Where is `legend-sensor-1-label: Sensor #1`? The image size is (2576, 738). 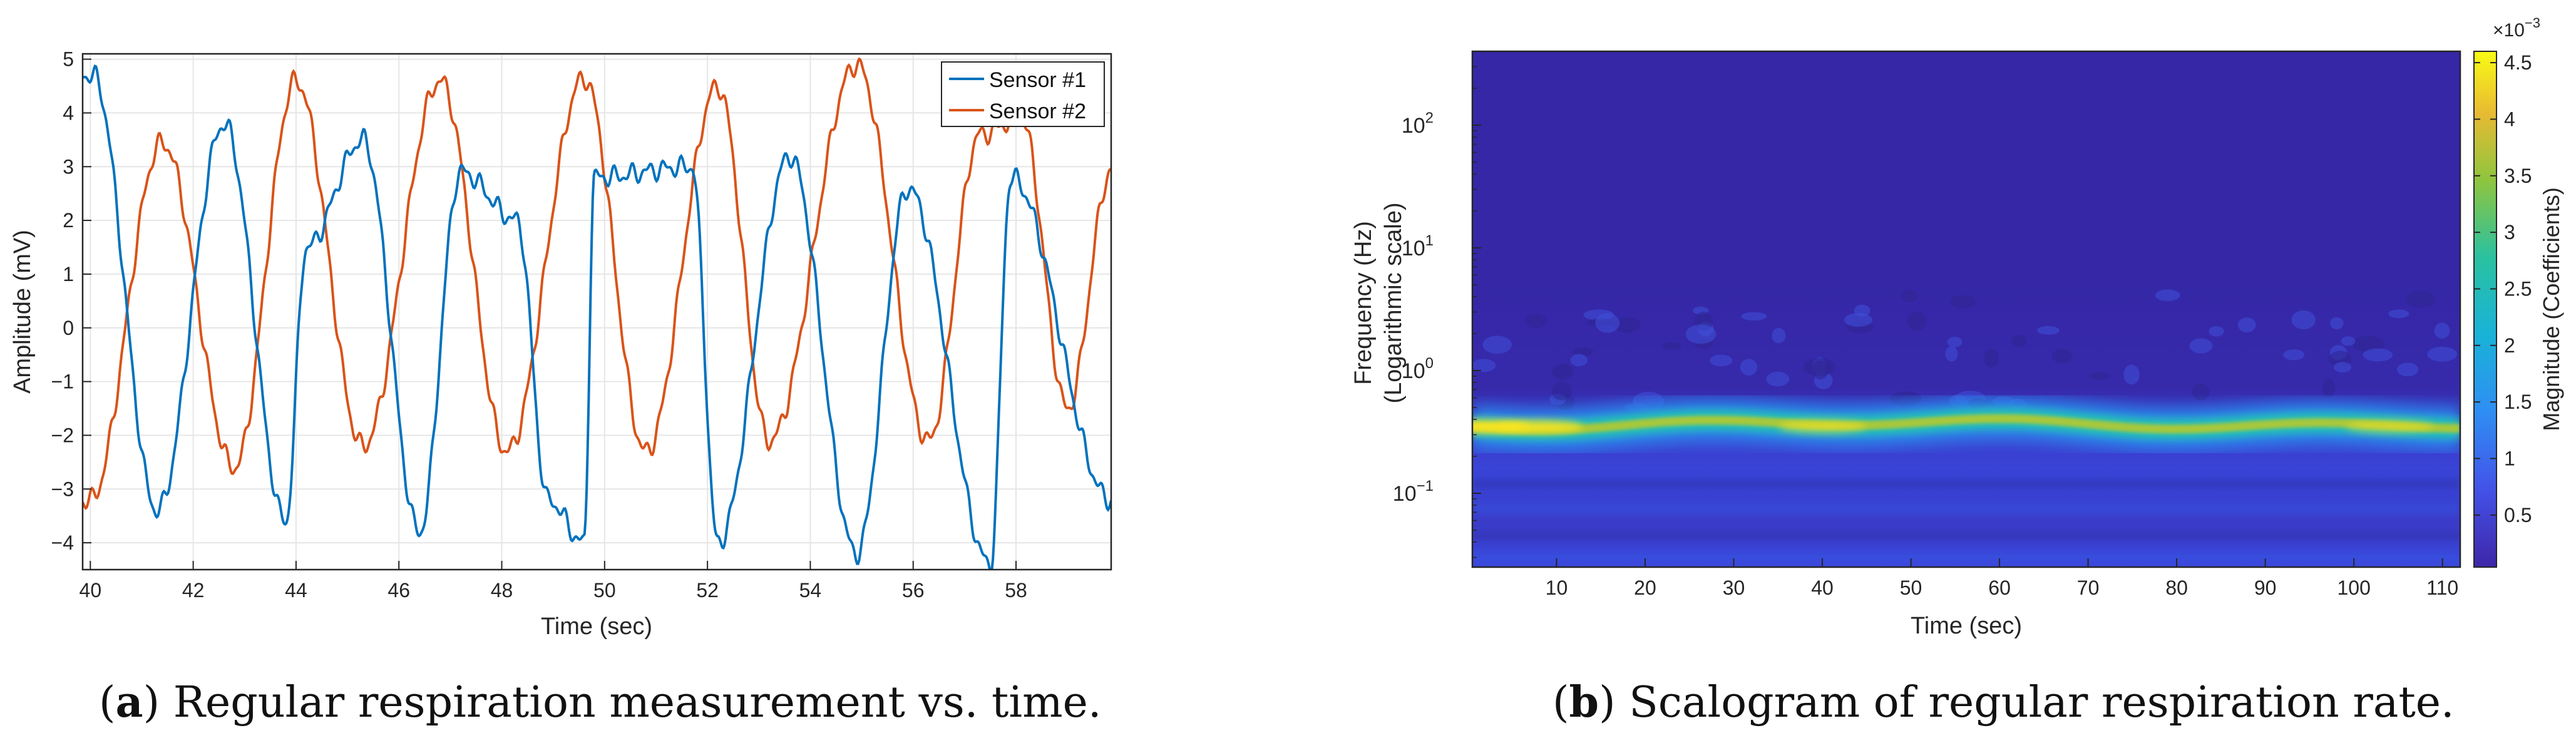
legend-sensor-1-label: Sensor #1 is located at coordinates (1037, 80).